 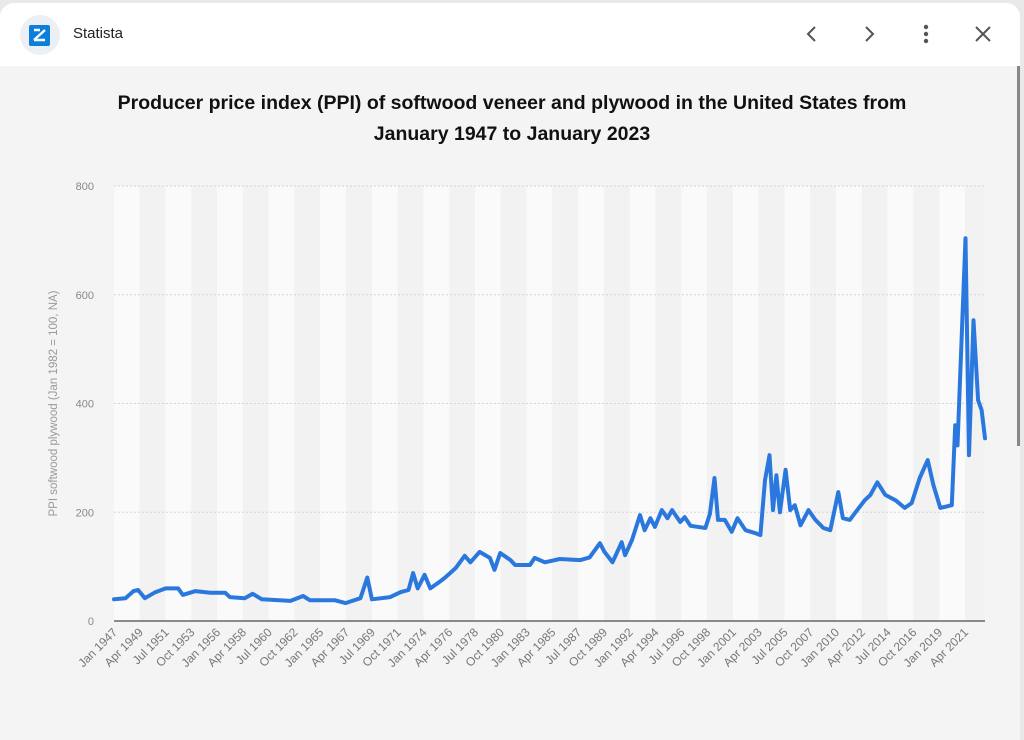 I want to click on close-icon, so click(x=983, y=34).